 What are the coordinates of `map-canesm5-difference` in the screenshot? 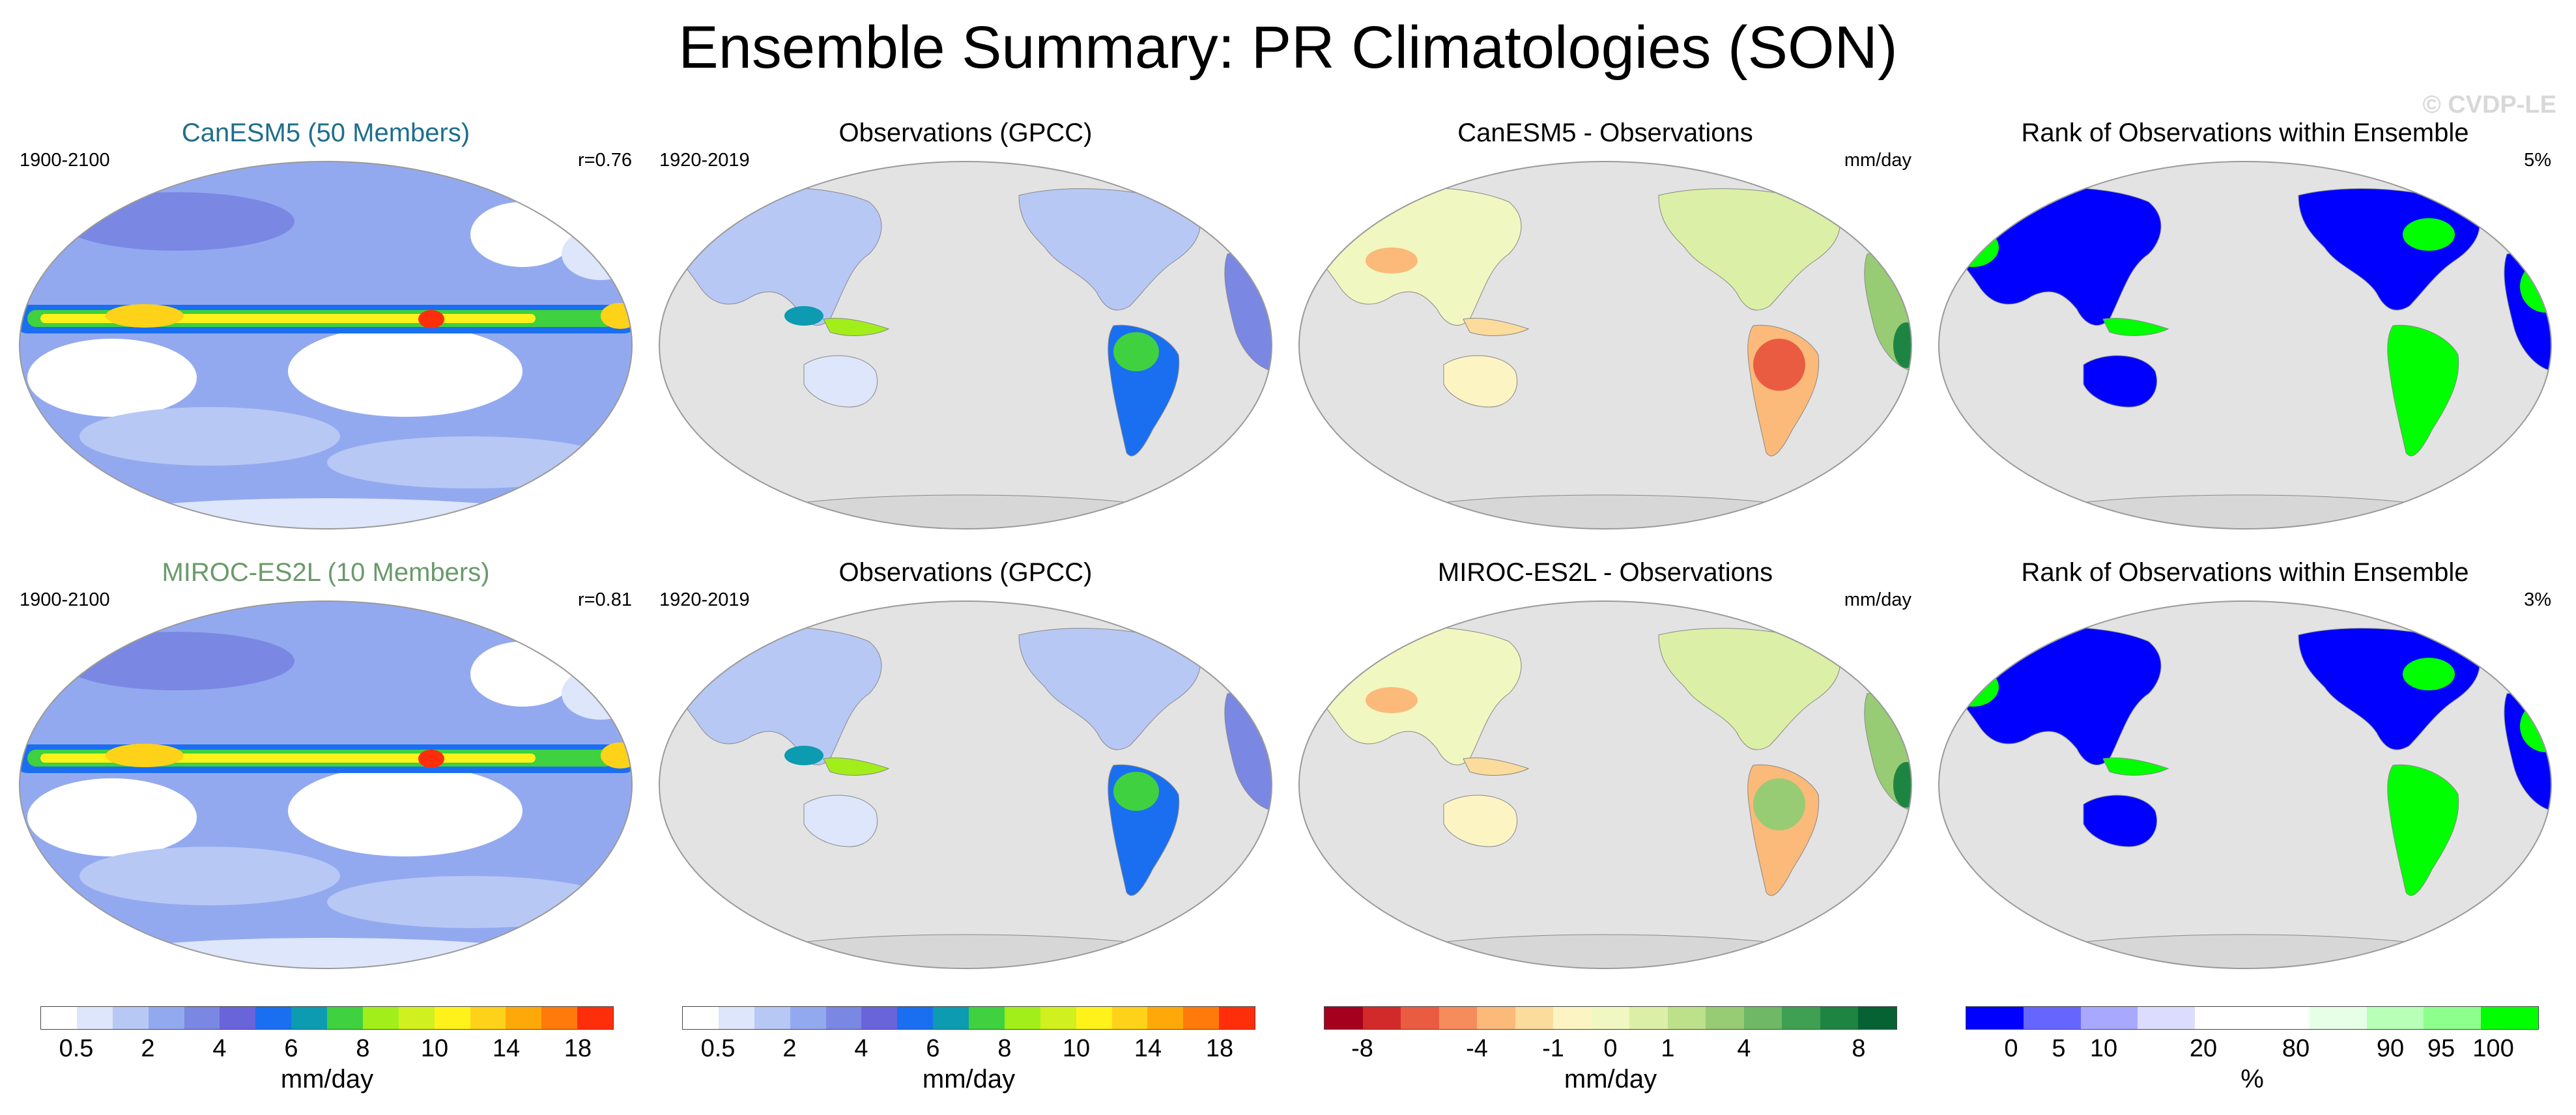 It's located at (1605, 345).